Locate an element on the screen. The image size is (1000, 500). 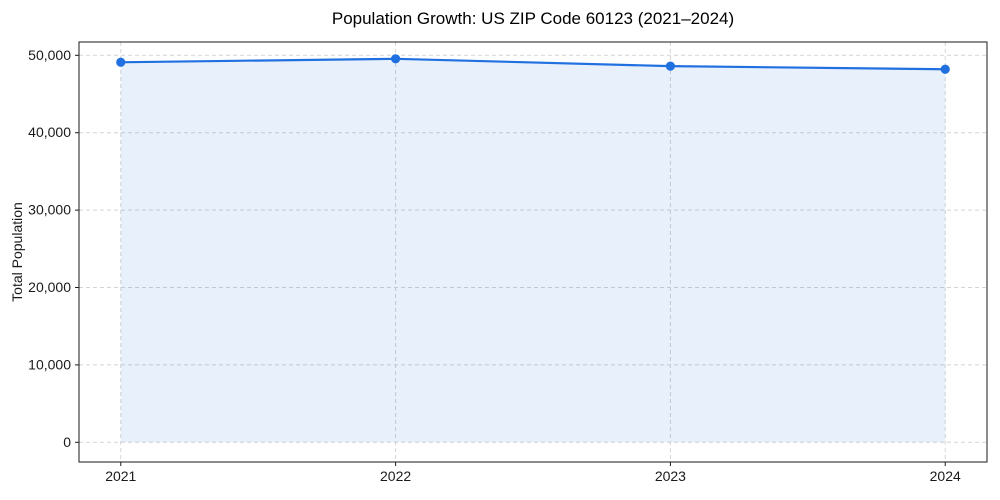
data-line is located at coordinates (533, 64).